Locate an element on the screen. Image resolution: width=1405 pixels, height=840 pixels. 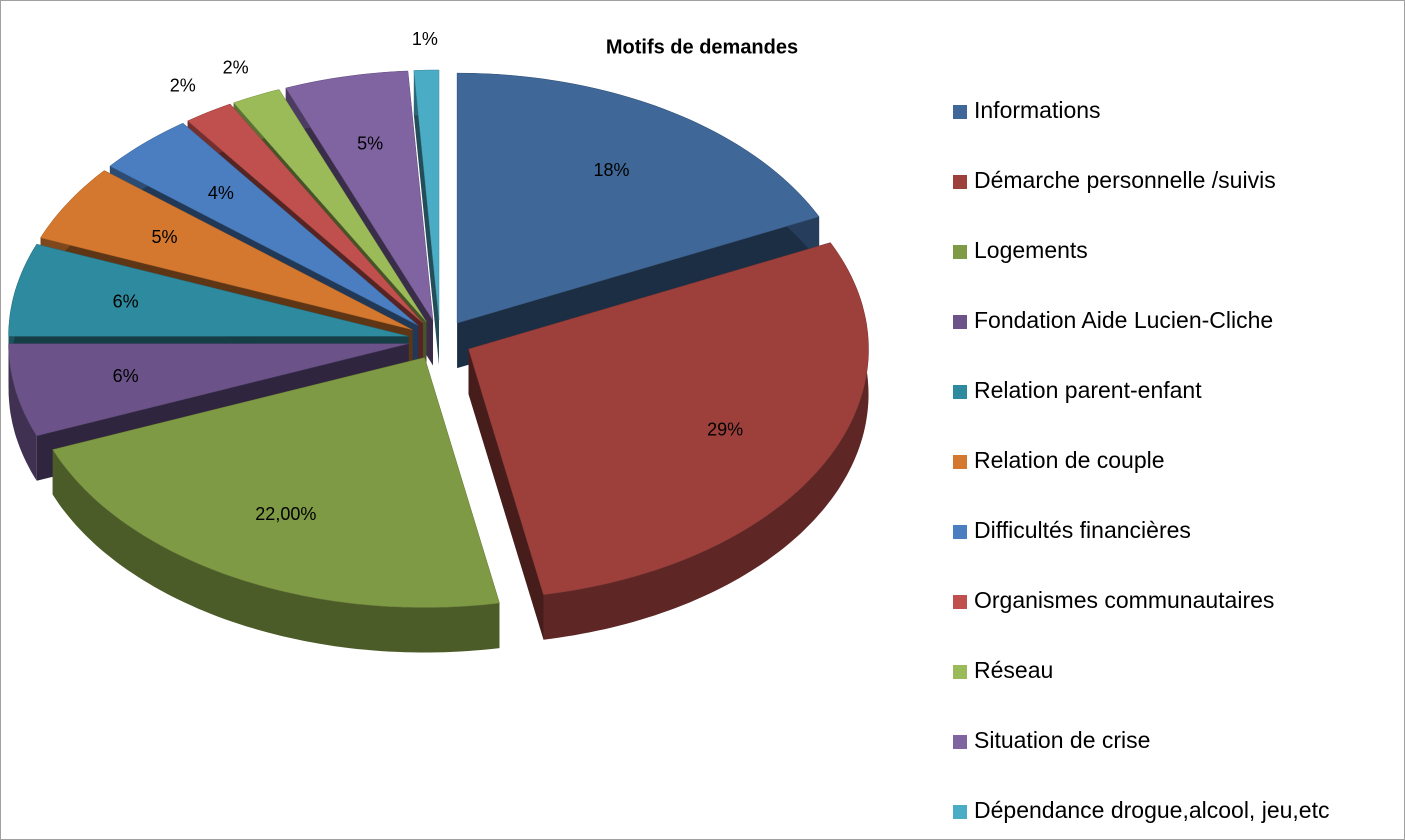
legend-label: Fondation Aide Lucien-Cliche is located at coordinates (1123, 320).